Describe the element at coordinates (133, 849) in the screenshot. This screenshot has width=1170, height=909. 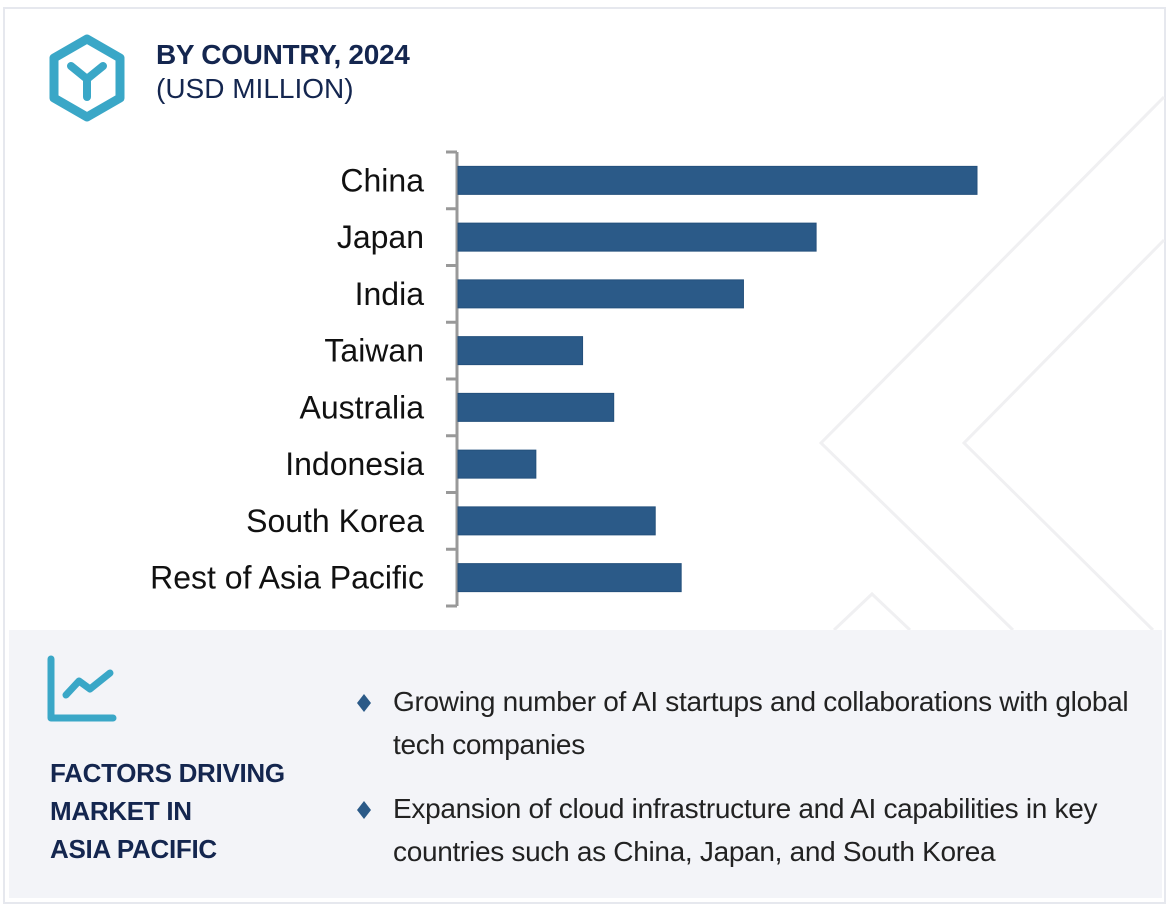
I see `factors-heading-line: ASIA PACIFIC` at that location.